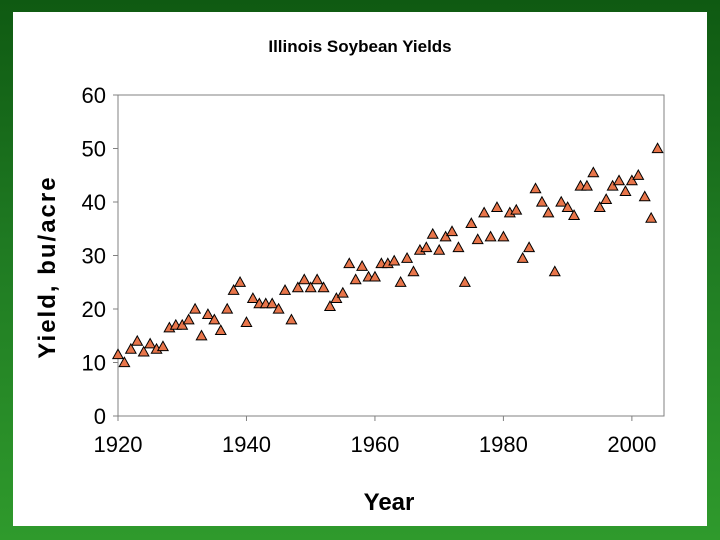  Describe the element at coordinates (278, 308) in the screenshot. I see `data-point-1945` at that location.